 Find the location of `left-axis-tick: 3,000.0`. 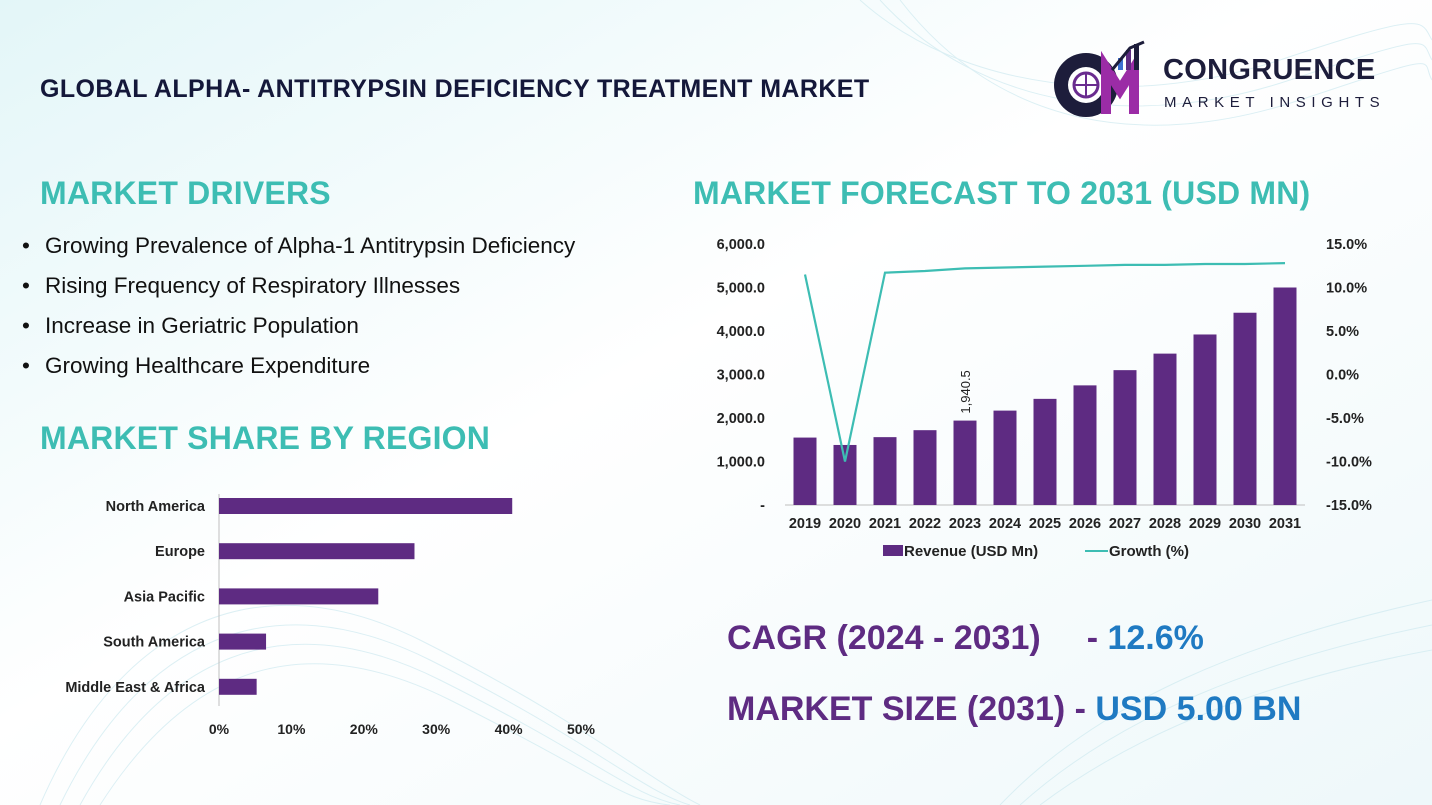

left-axis-tick: 3,000.0 is located at coordinates (741, 376).